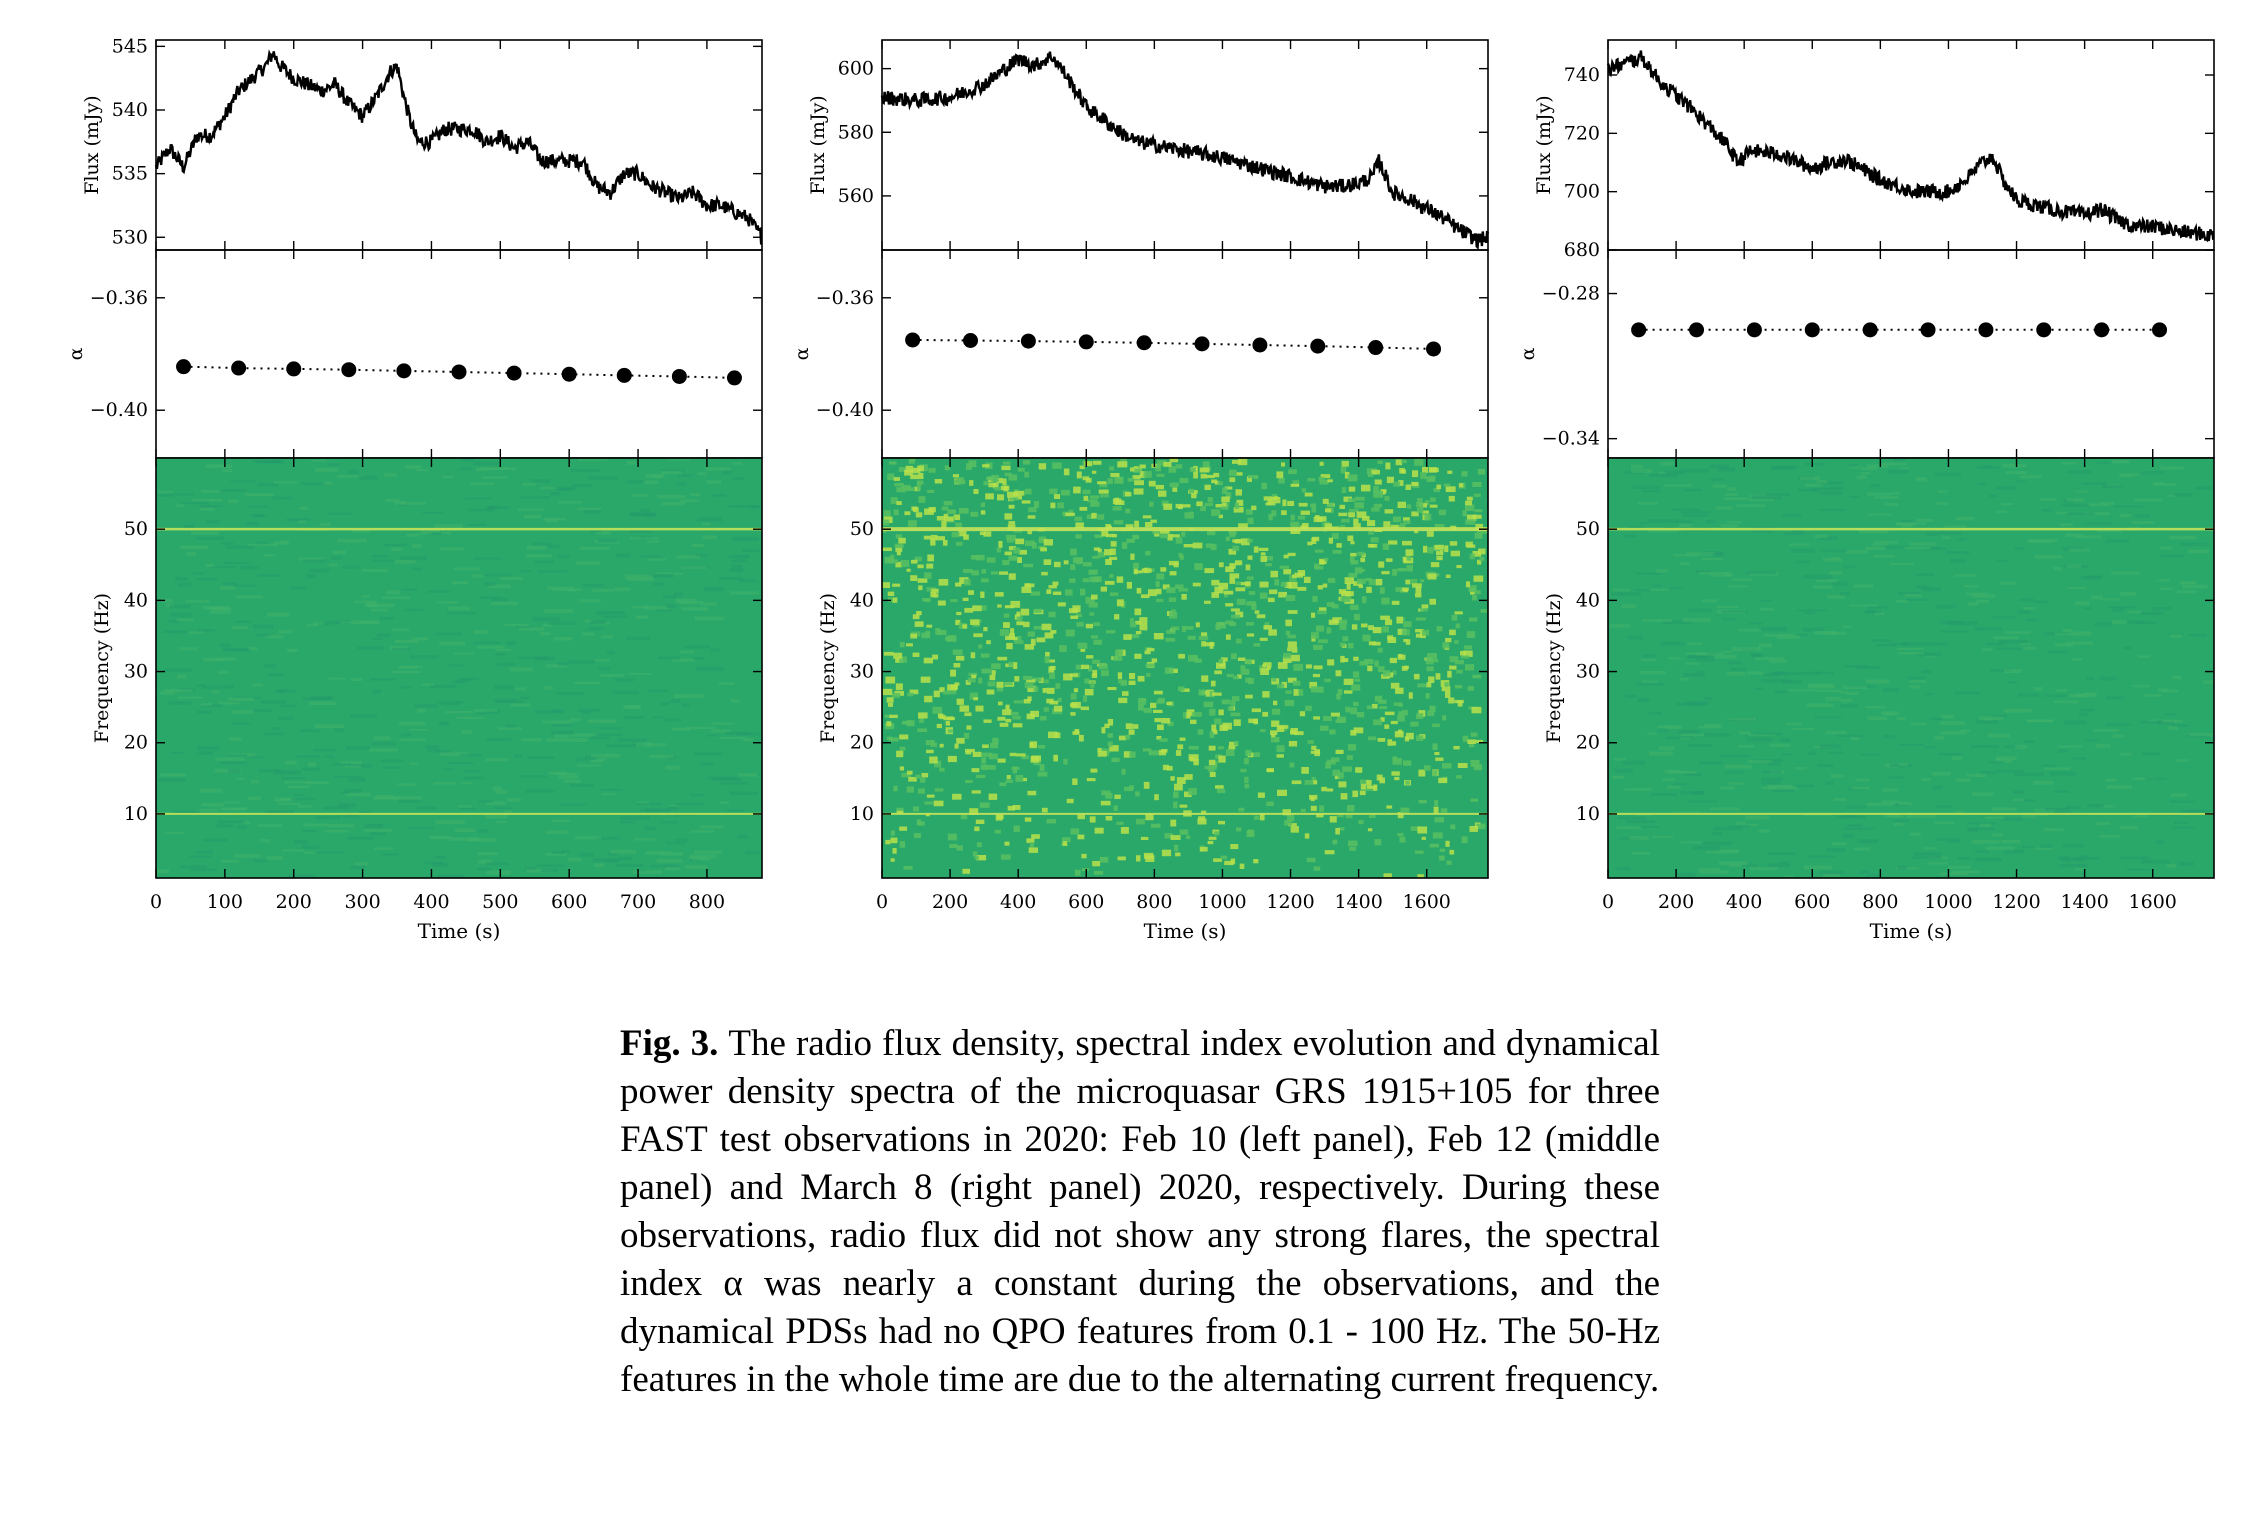 This screenshot has height=1516, width=2244. I want to click on alpha-dotted-line, so click(1173, 344).